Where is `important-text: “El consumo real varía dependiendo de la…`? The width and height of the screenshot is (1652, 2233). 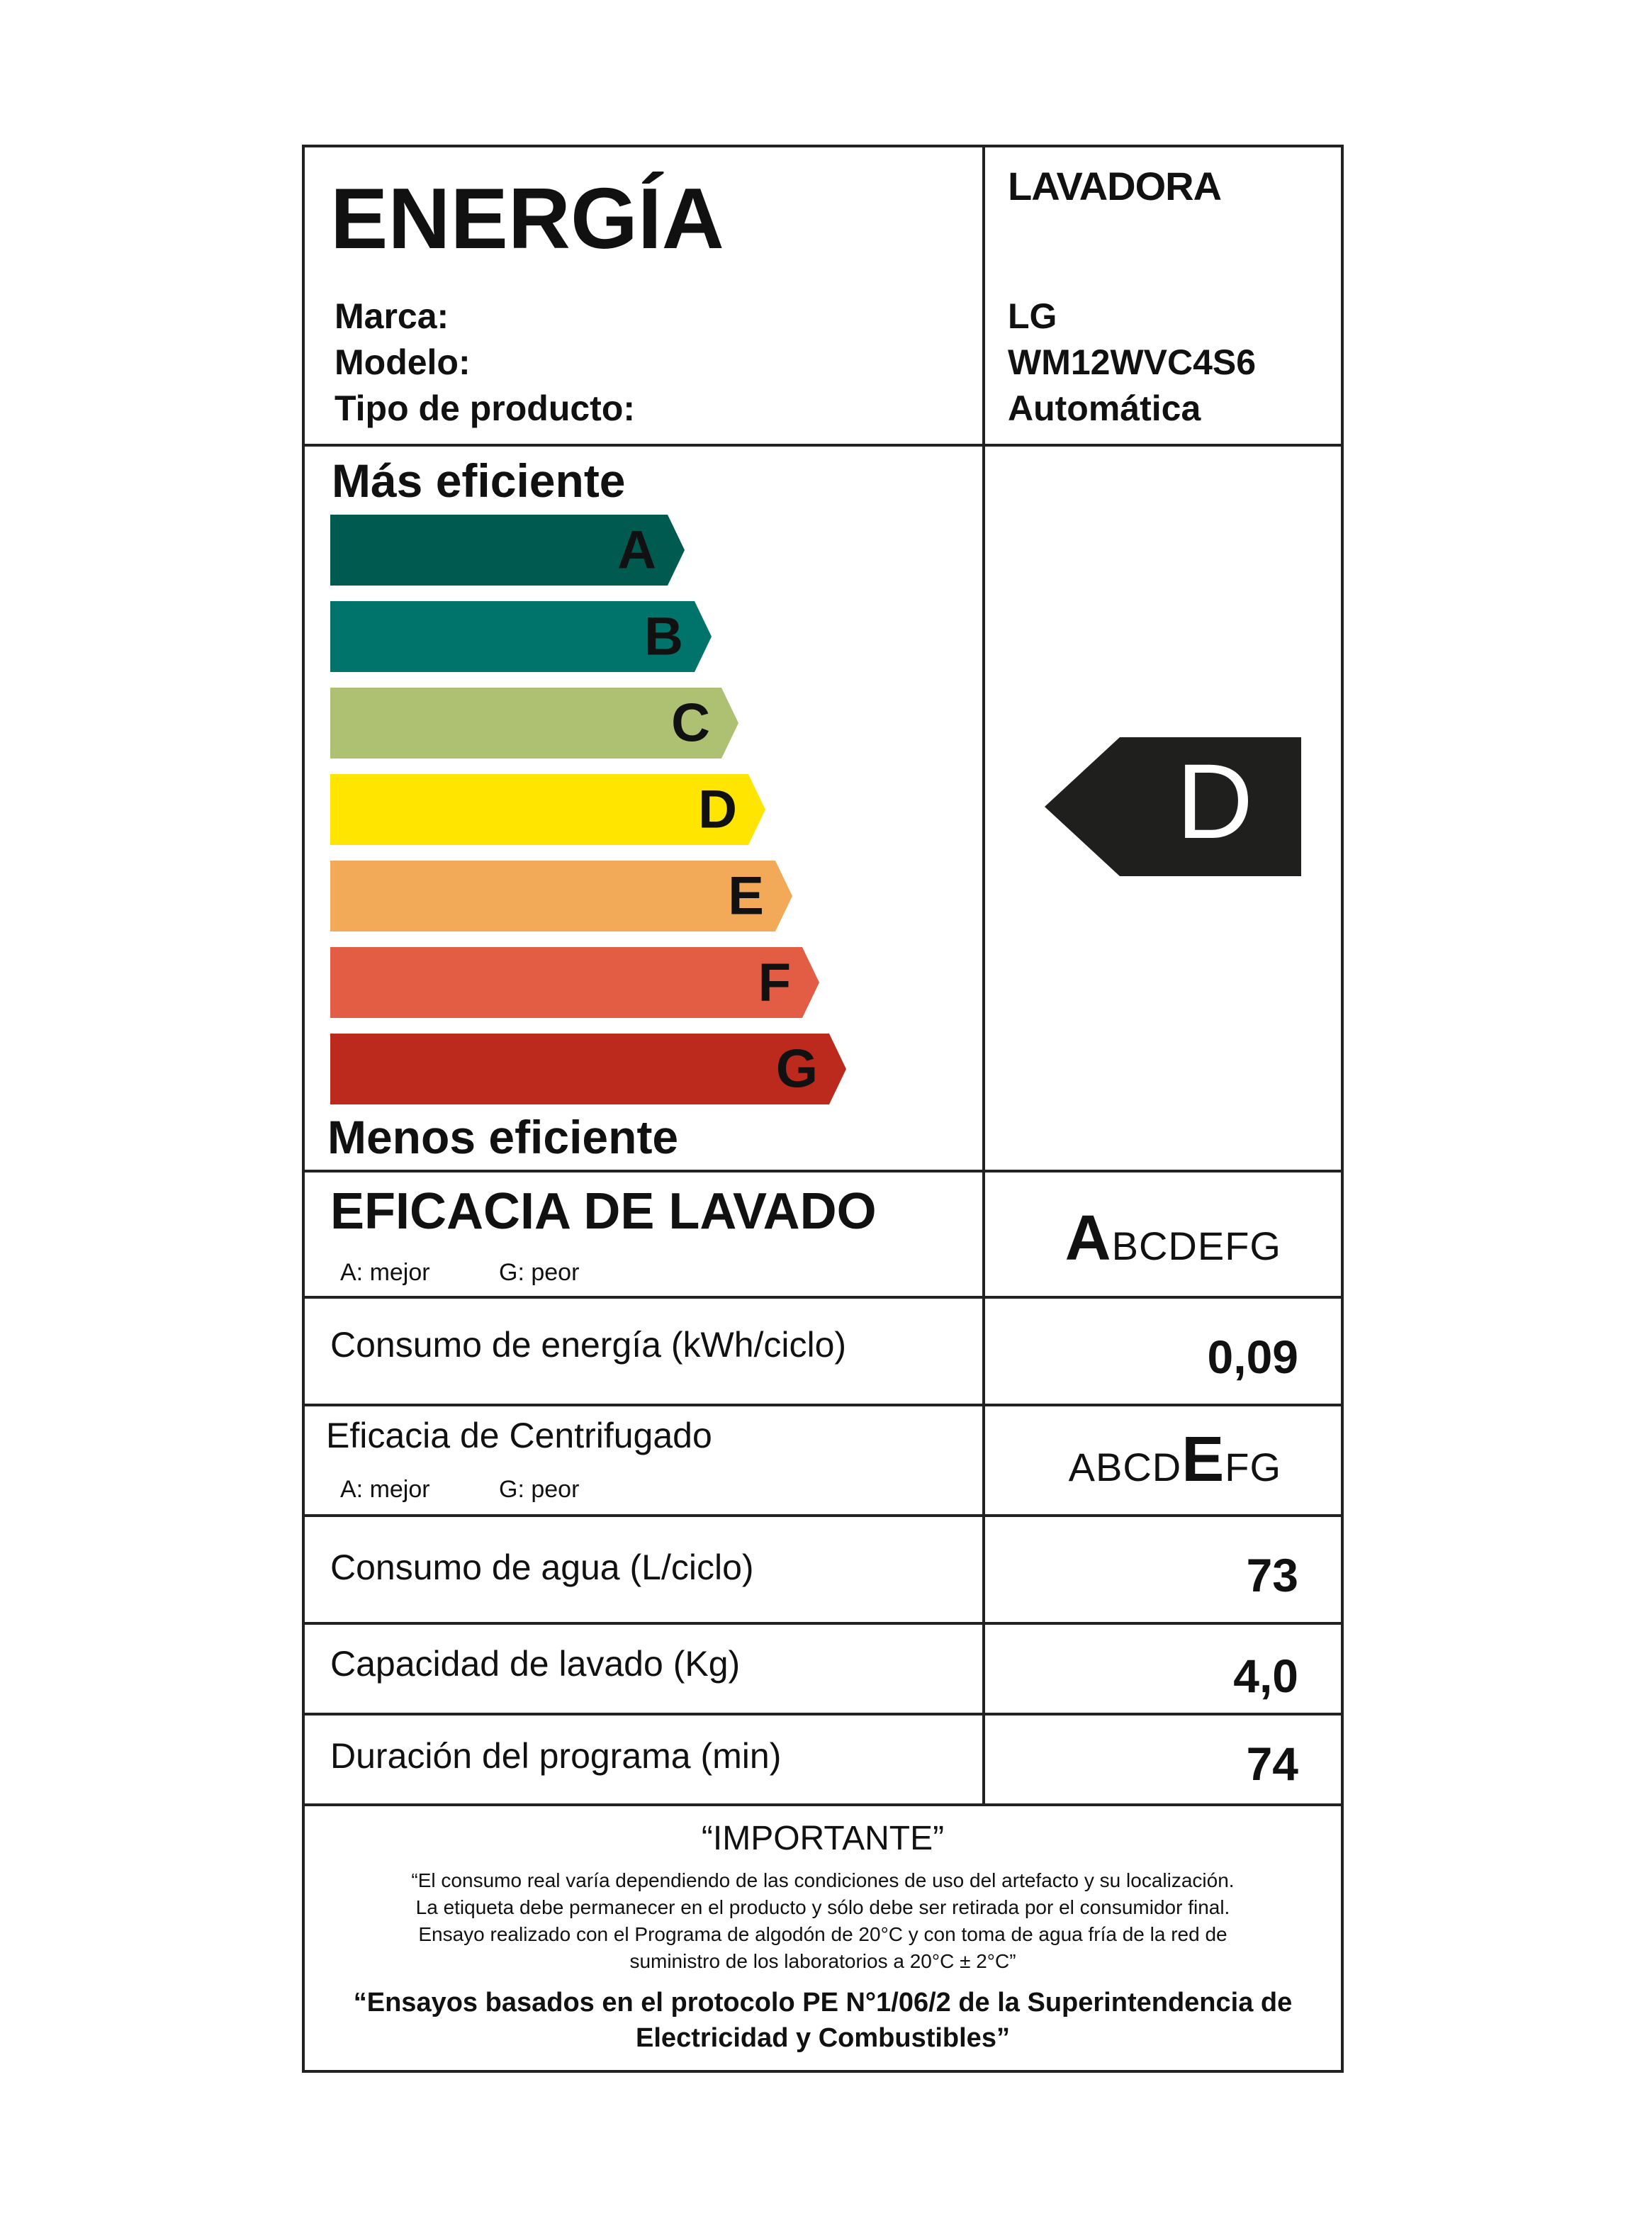 important-text: “El consumo real varía dependiendo de la… is located at coordinates (823, 1921).